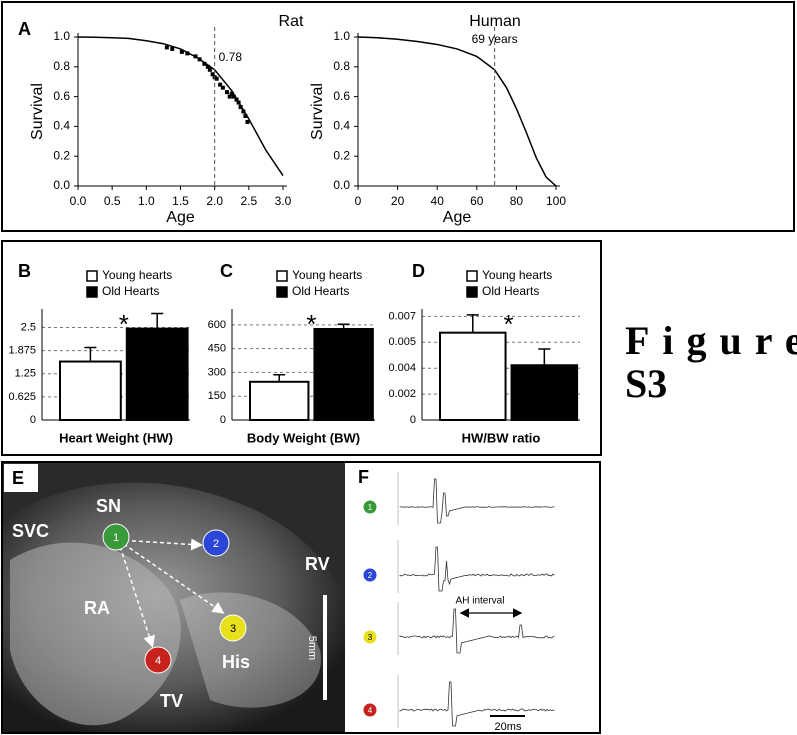 This screenshot has height=735, width=797. I want to click on y-tick-label: 150, so click(217, 396).